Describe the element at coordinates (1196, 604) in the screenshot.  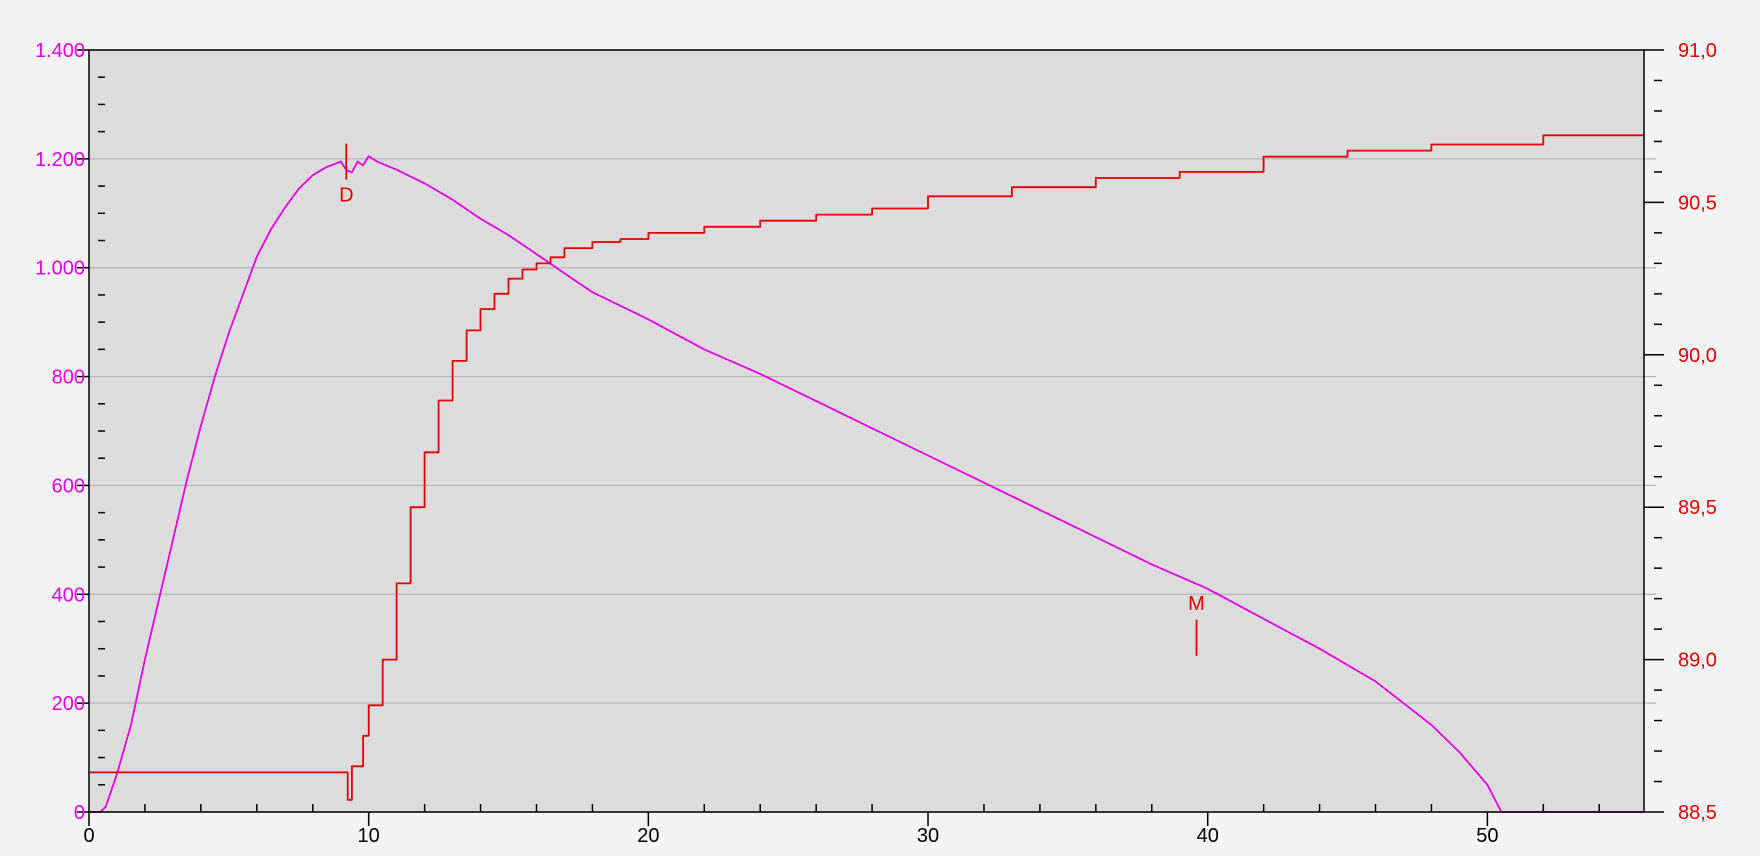
I see `annotation-label: M` at that location.